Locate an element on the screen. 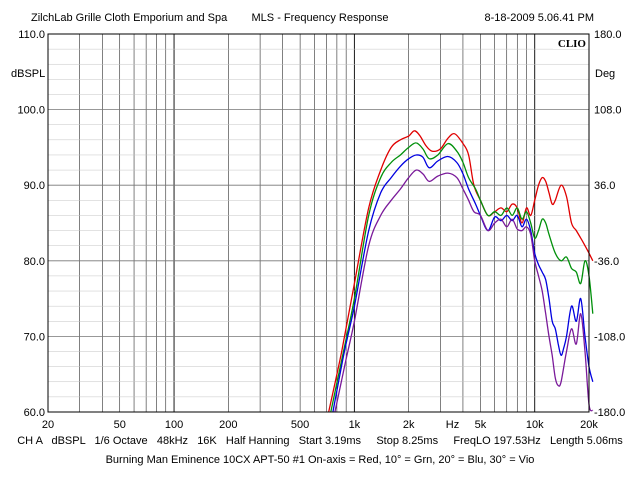  clio-badge-bg is located at coordinates (570, 42).